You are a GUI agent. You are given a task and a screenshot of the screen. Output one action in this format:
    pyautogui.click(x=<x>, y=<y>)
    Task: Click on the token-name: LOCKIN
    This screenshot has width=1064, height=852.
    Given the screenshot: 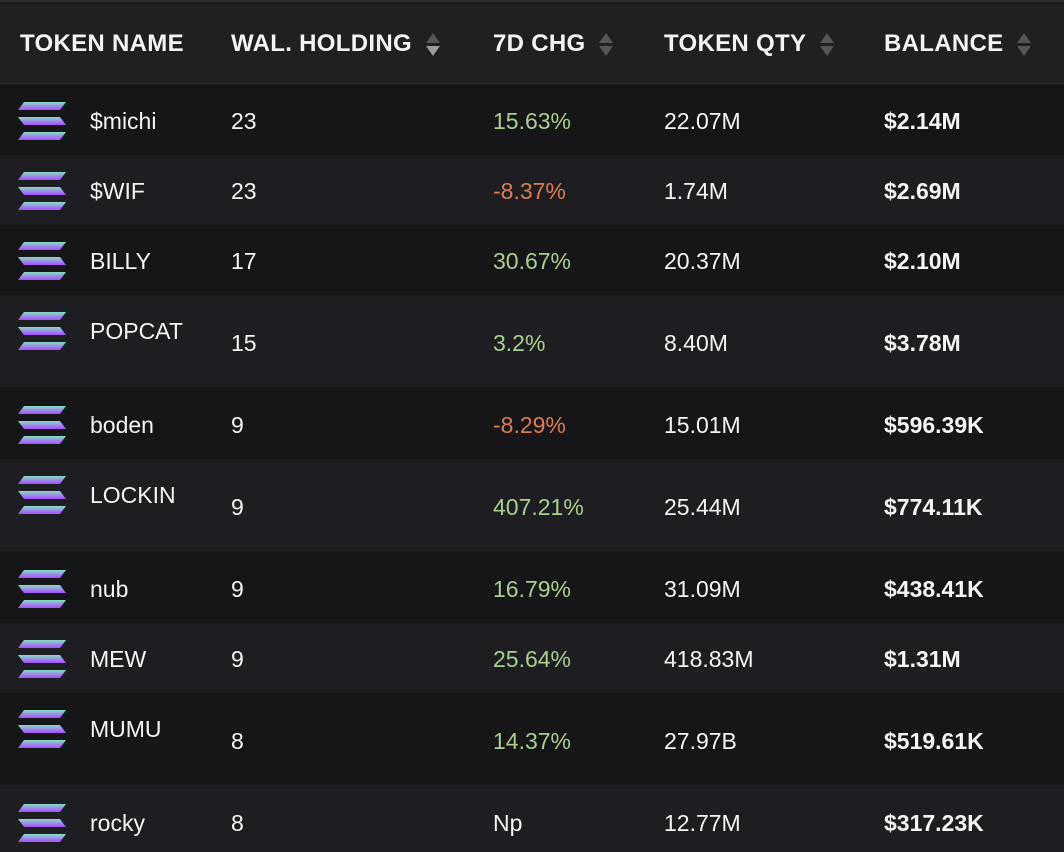 What is the action you would take?
    pyautogui.click(x=133, y=495)
    